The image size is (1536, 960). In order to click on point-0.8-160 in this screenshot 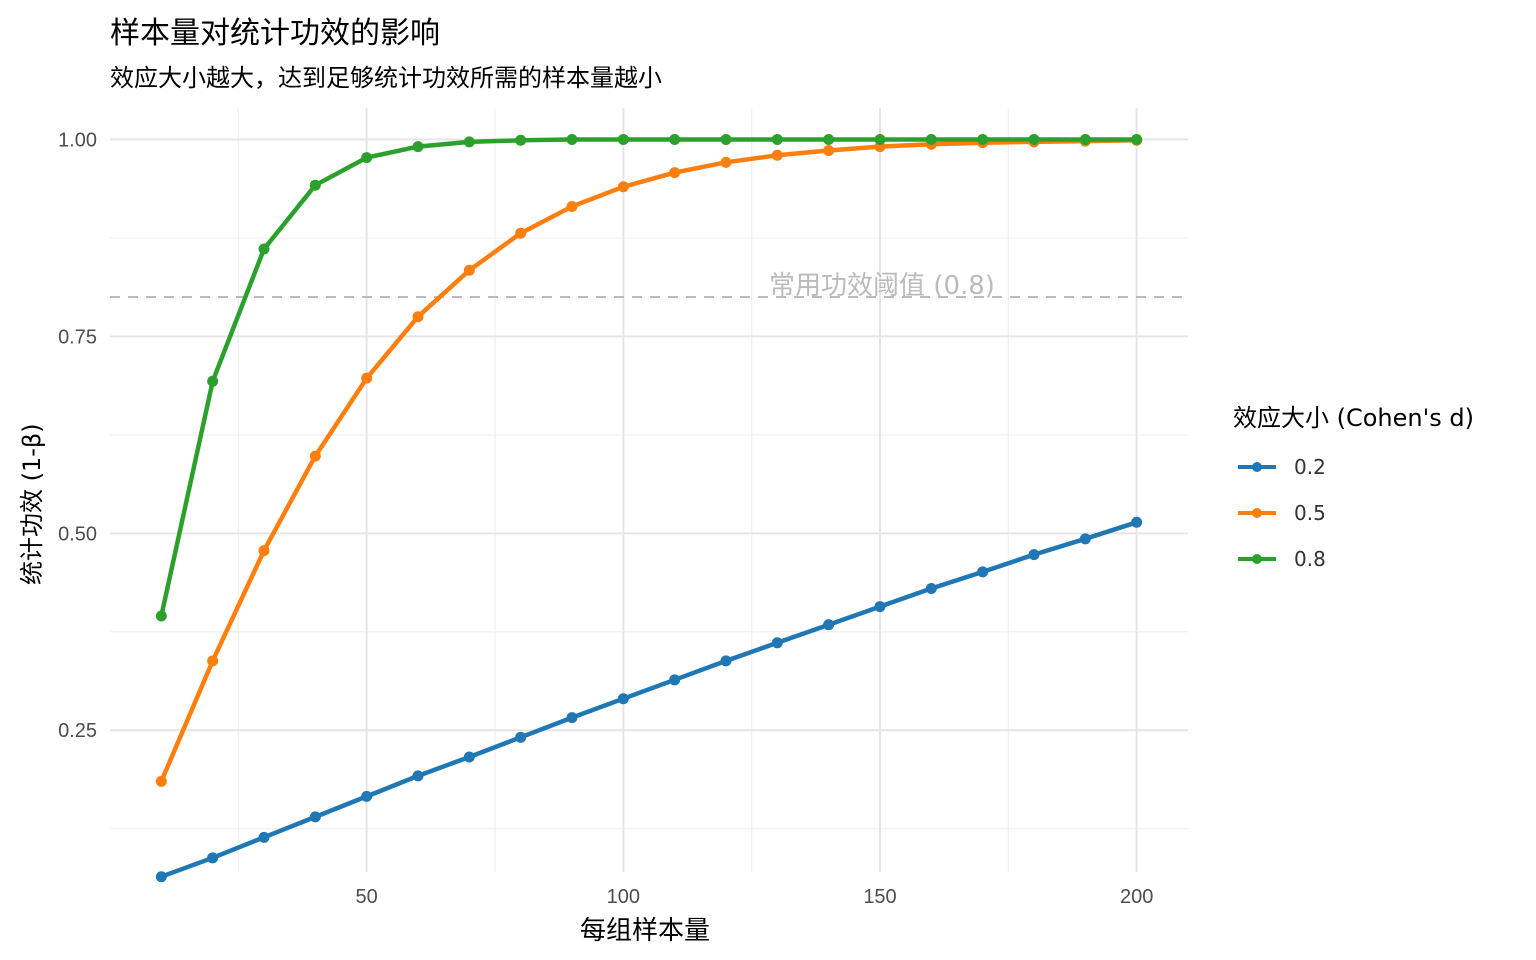, I will do `click(931, 140)`.